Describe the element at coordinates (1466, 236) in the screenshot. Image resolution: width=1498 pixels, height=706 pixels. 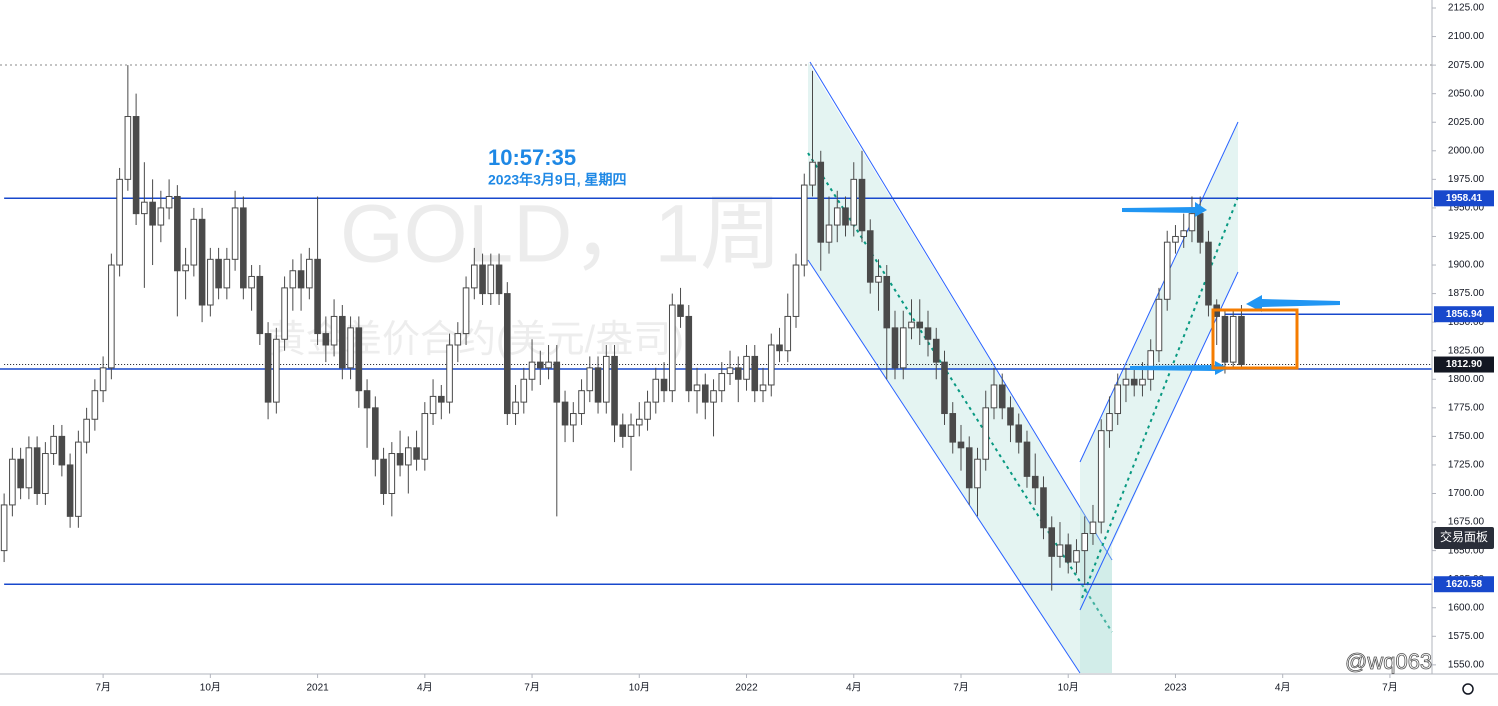
I see `y-tick-label: 1925.00` at that location.